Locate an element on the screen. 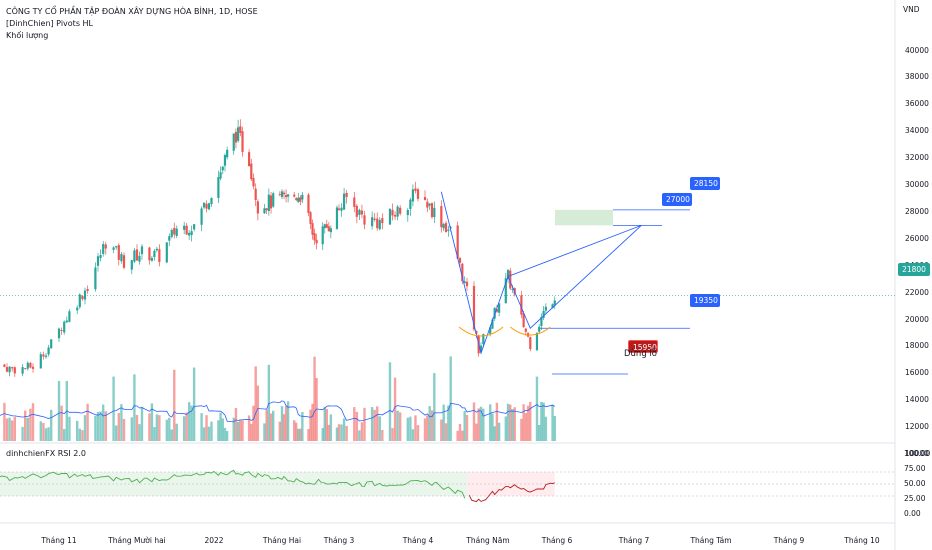 The width and height of the screenshot is (932, 550). price-tick: 12000 is located at coordinates (917, 427).